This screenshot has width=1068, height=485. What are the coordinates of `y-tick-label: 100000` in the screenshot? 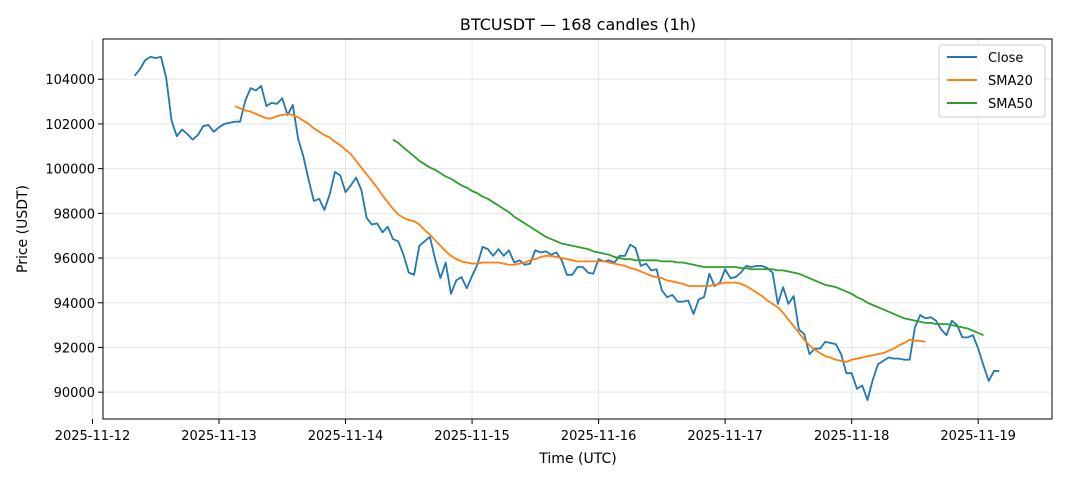 It's located at (70, 170).